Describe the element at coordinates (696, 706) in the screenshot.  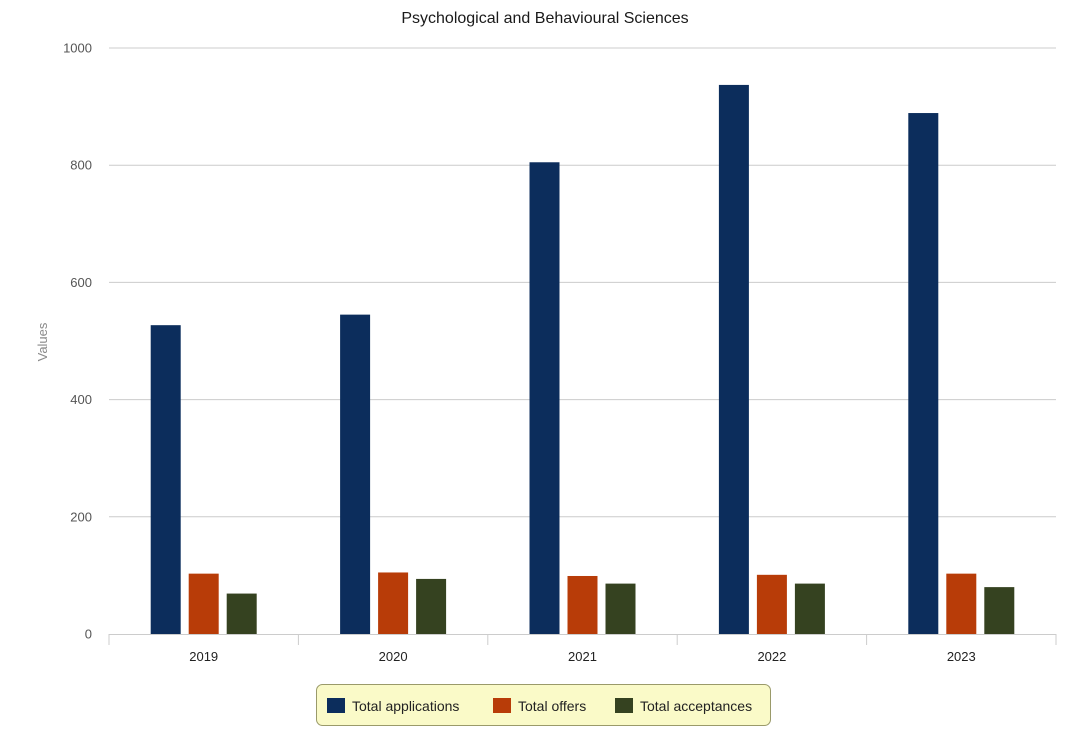
I see `legend-item-label: Total acceptances` at that location.